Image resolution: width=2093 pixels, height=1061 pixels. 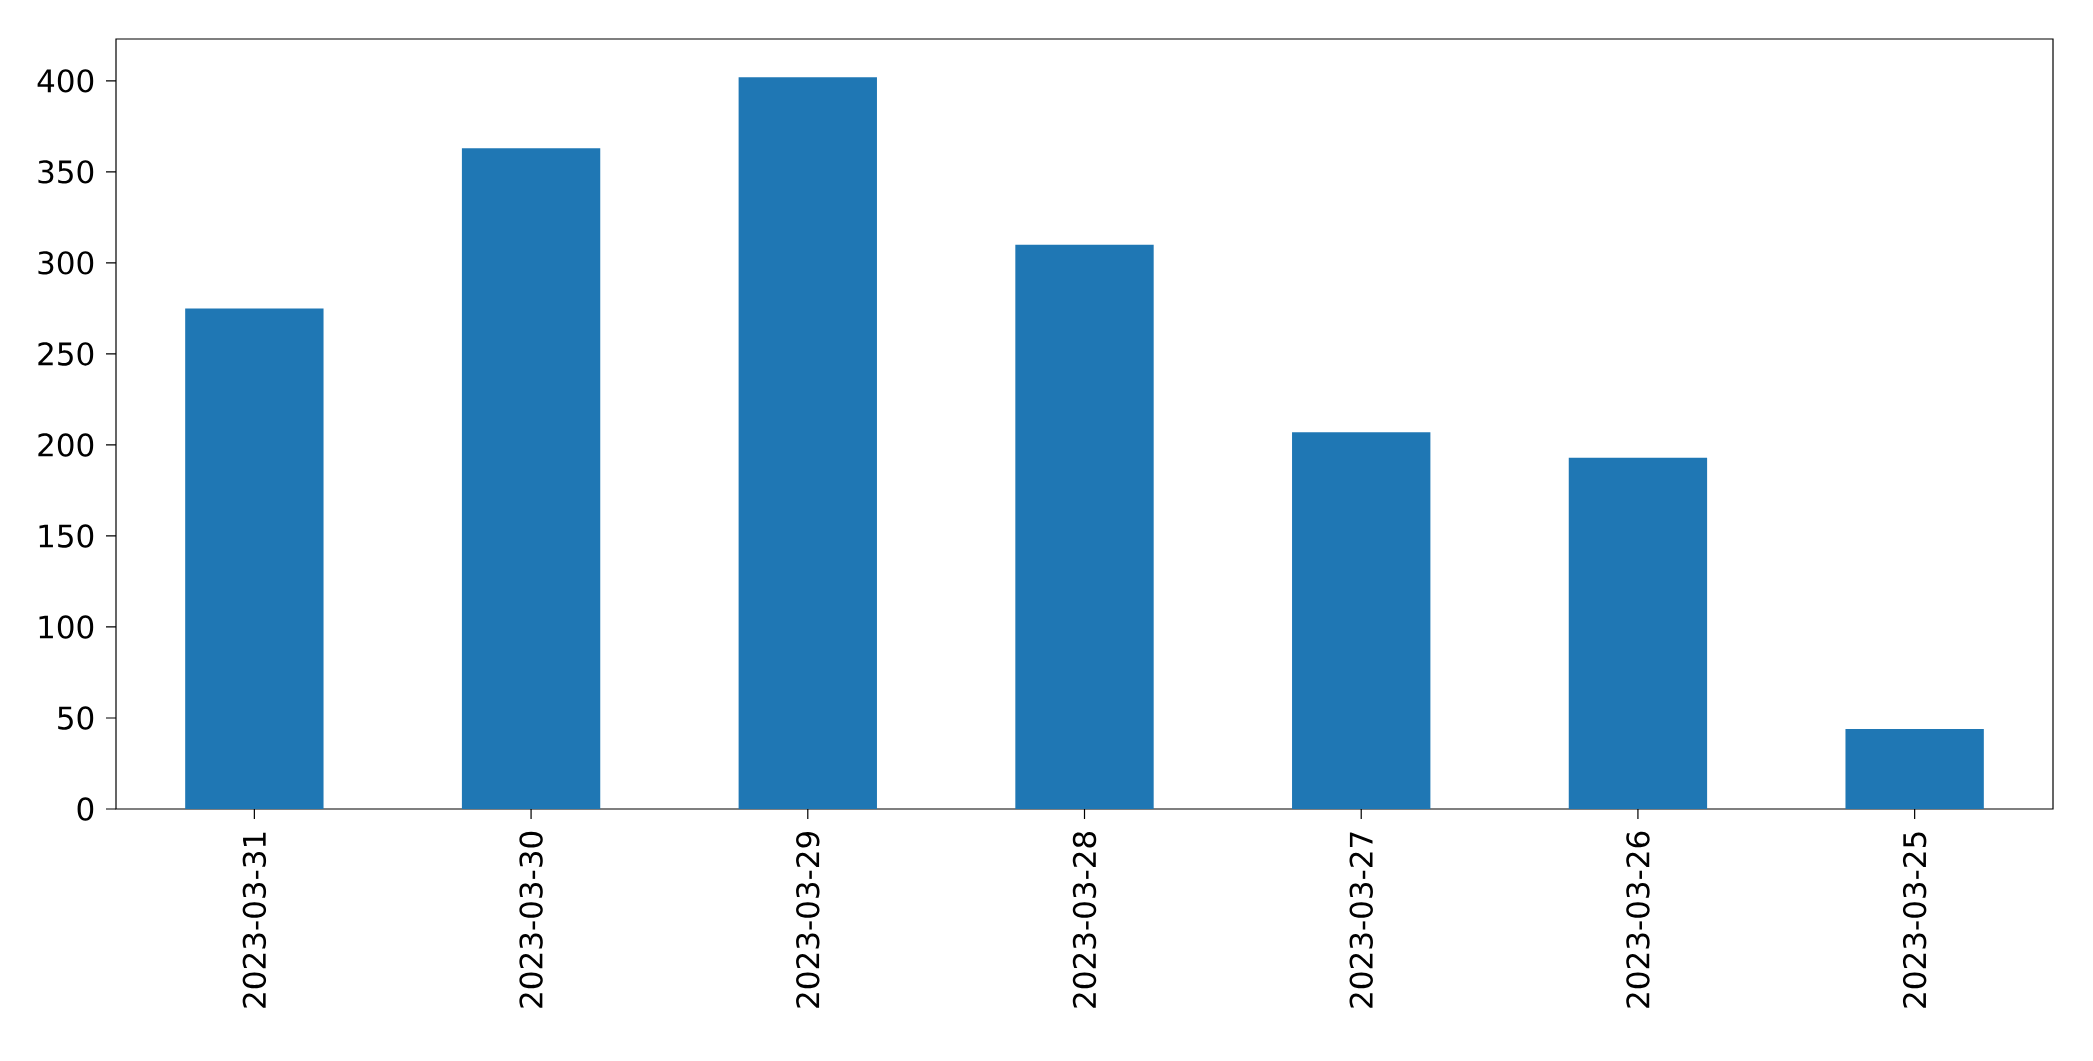 I want to click on y-tick-label: 0, so click(x=85, y=809).